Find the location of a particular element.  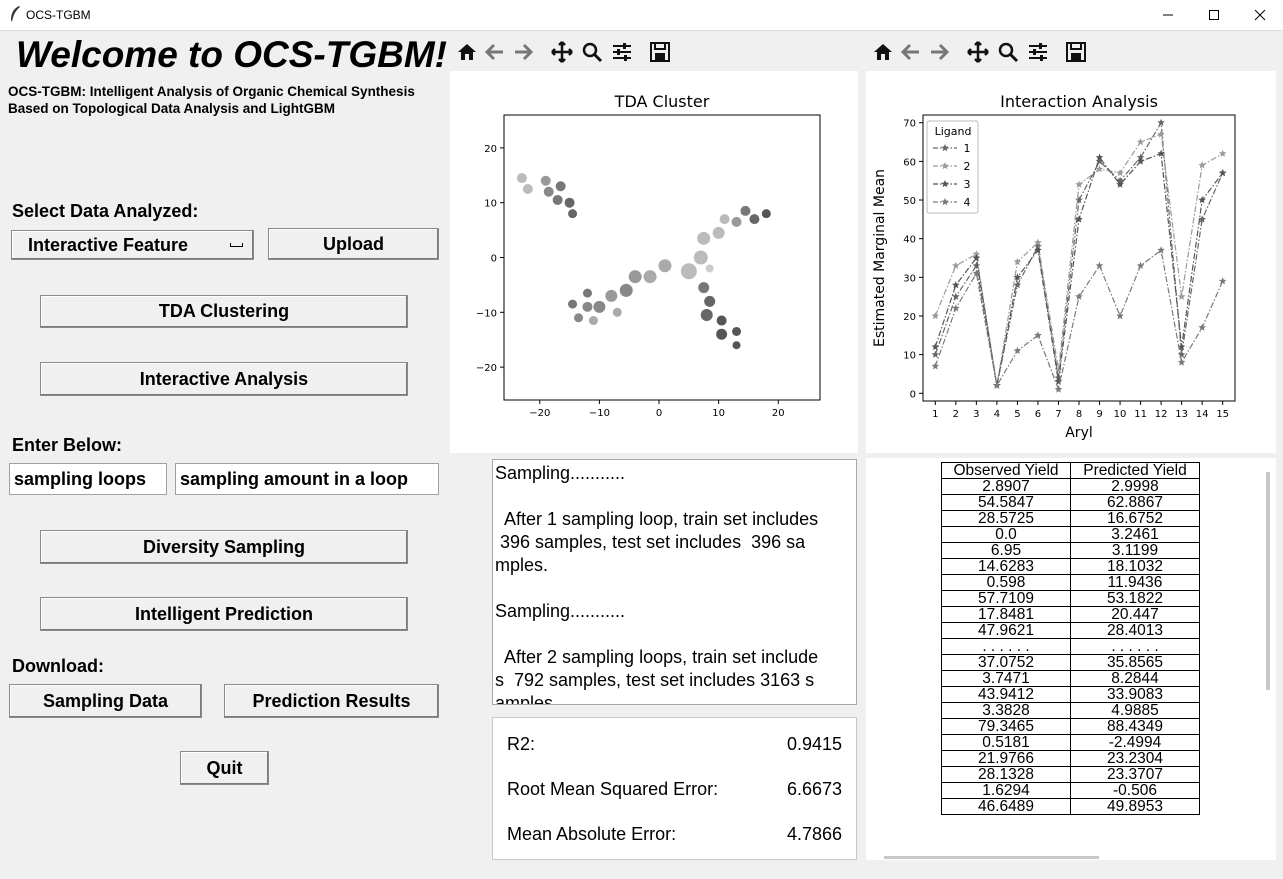

table-row: 6.95 3.1199 is located at coordinates (1070, 550).